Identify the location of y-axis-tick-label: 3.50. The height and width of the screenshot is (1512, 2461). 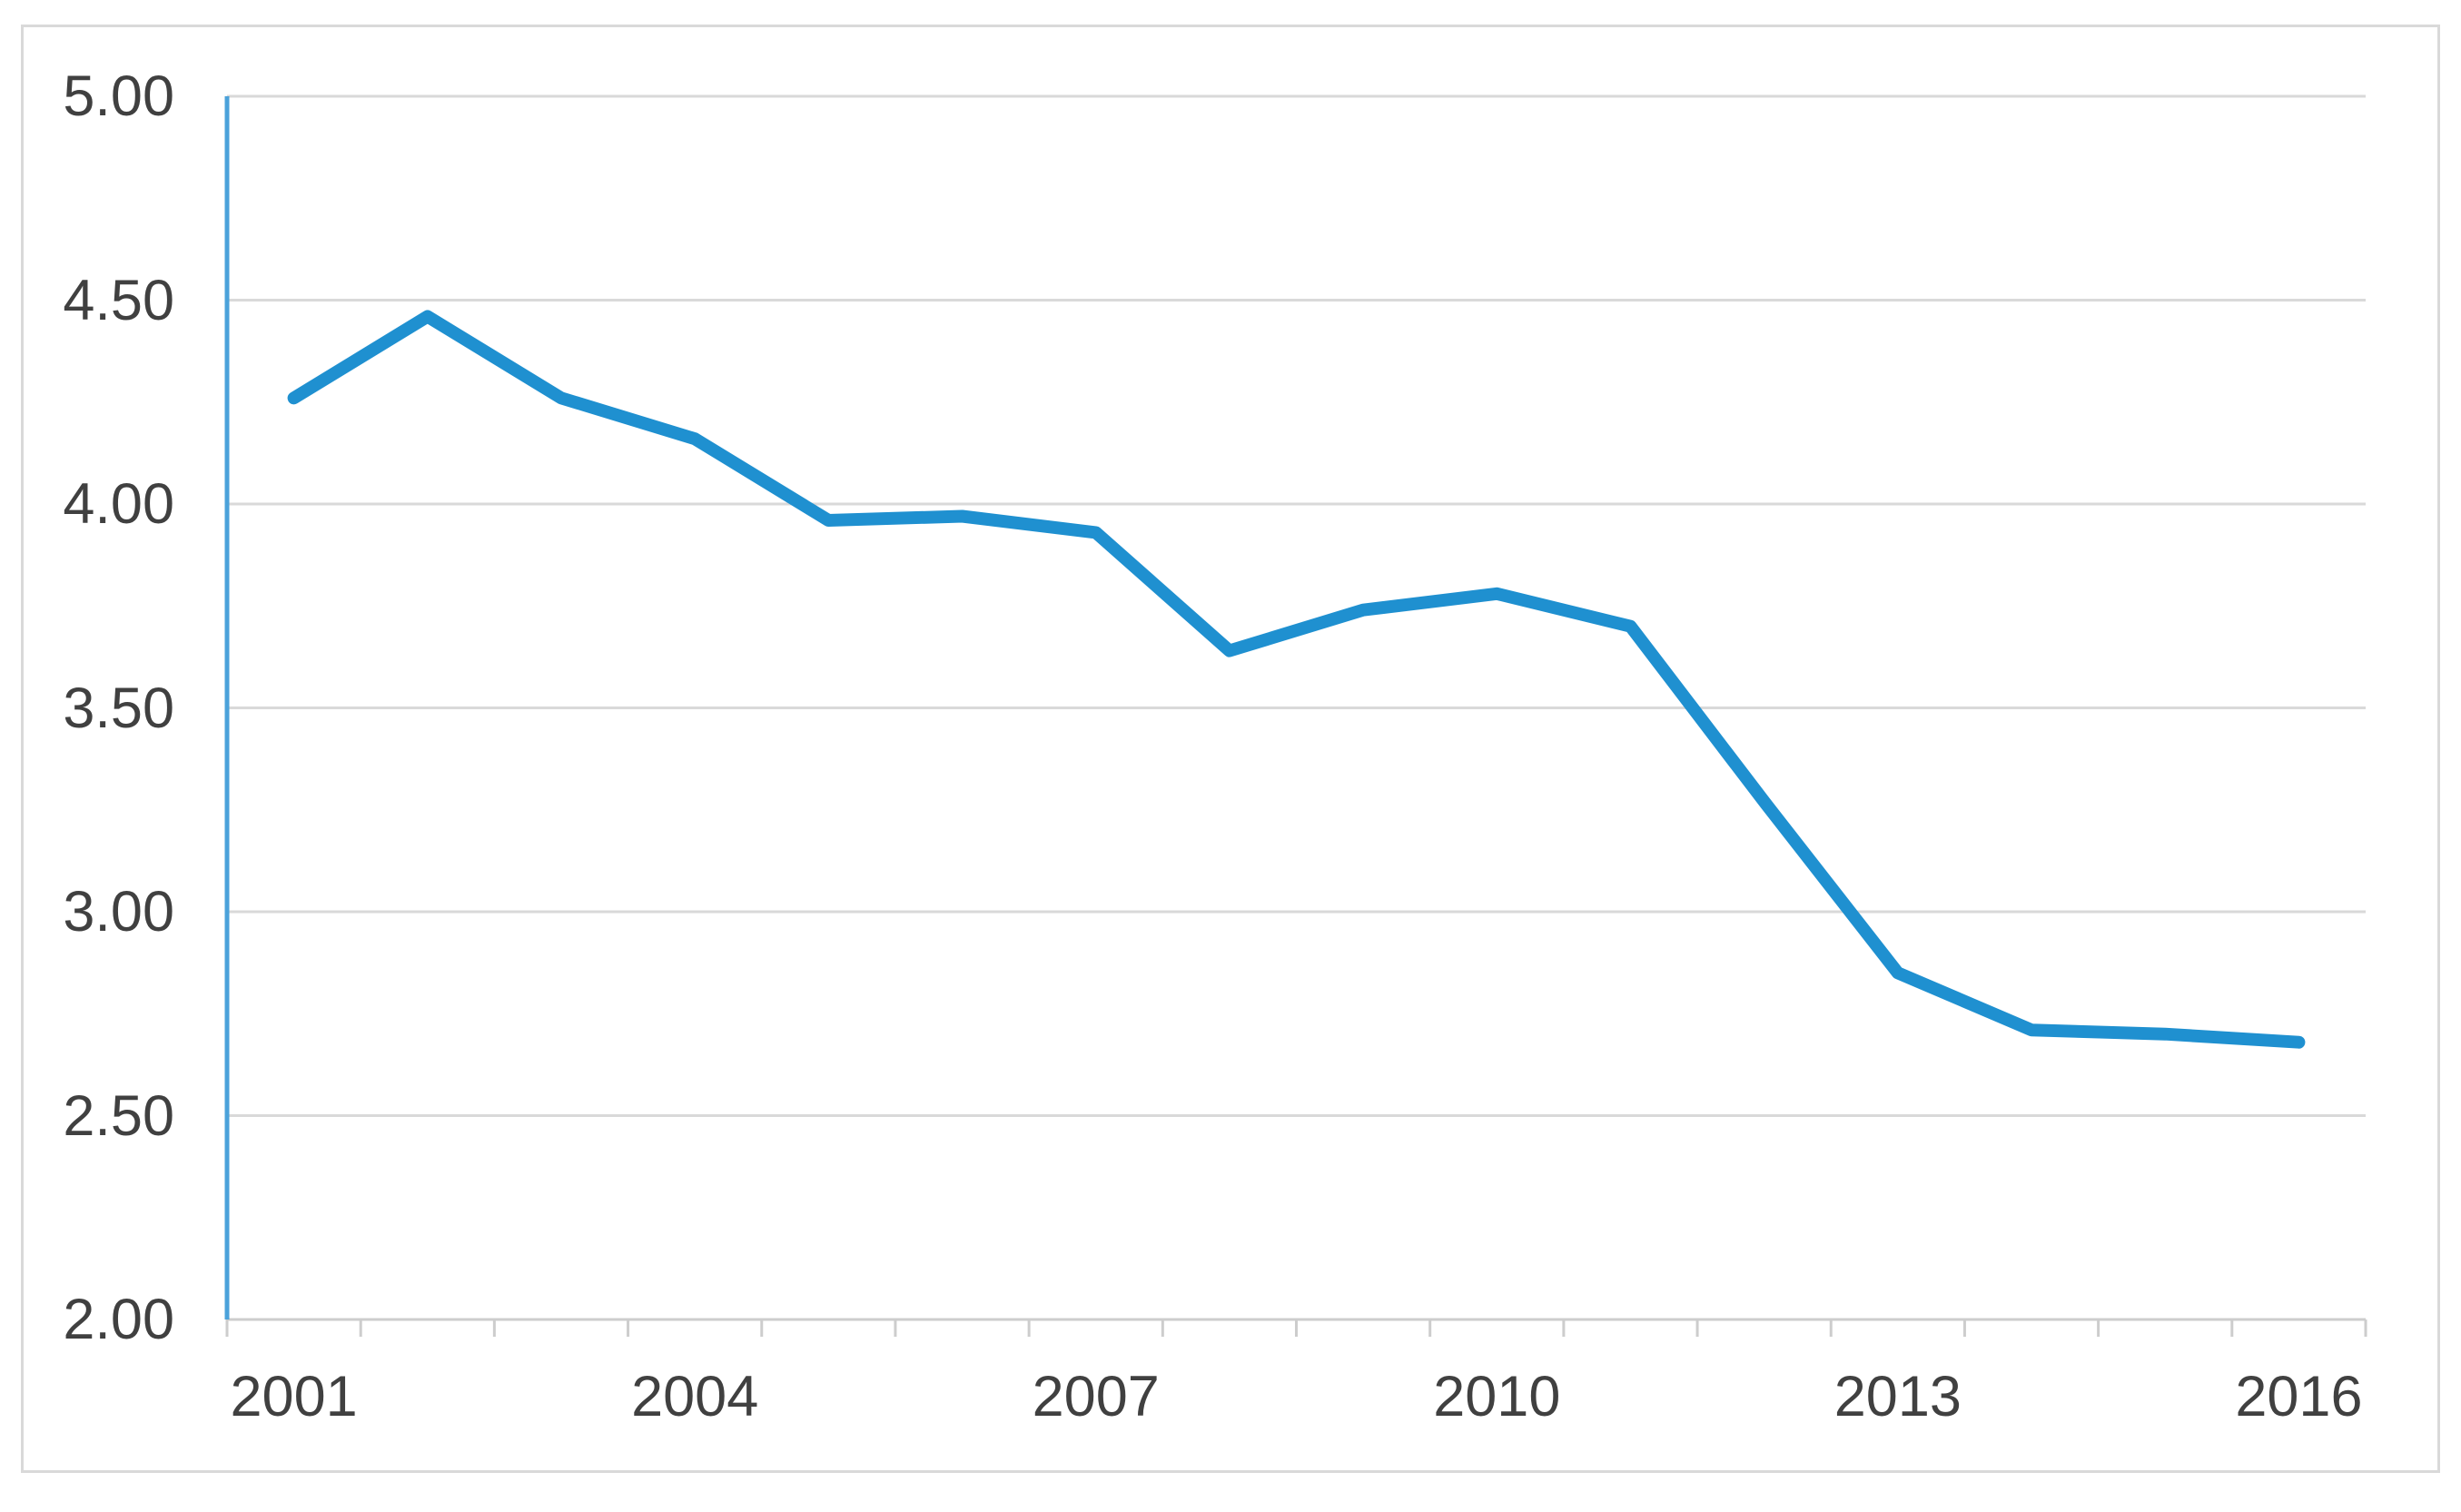
(118, 708).